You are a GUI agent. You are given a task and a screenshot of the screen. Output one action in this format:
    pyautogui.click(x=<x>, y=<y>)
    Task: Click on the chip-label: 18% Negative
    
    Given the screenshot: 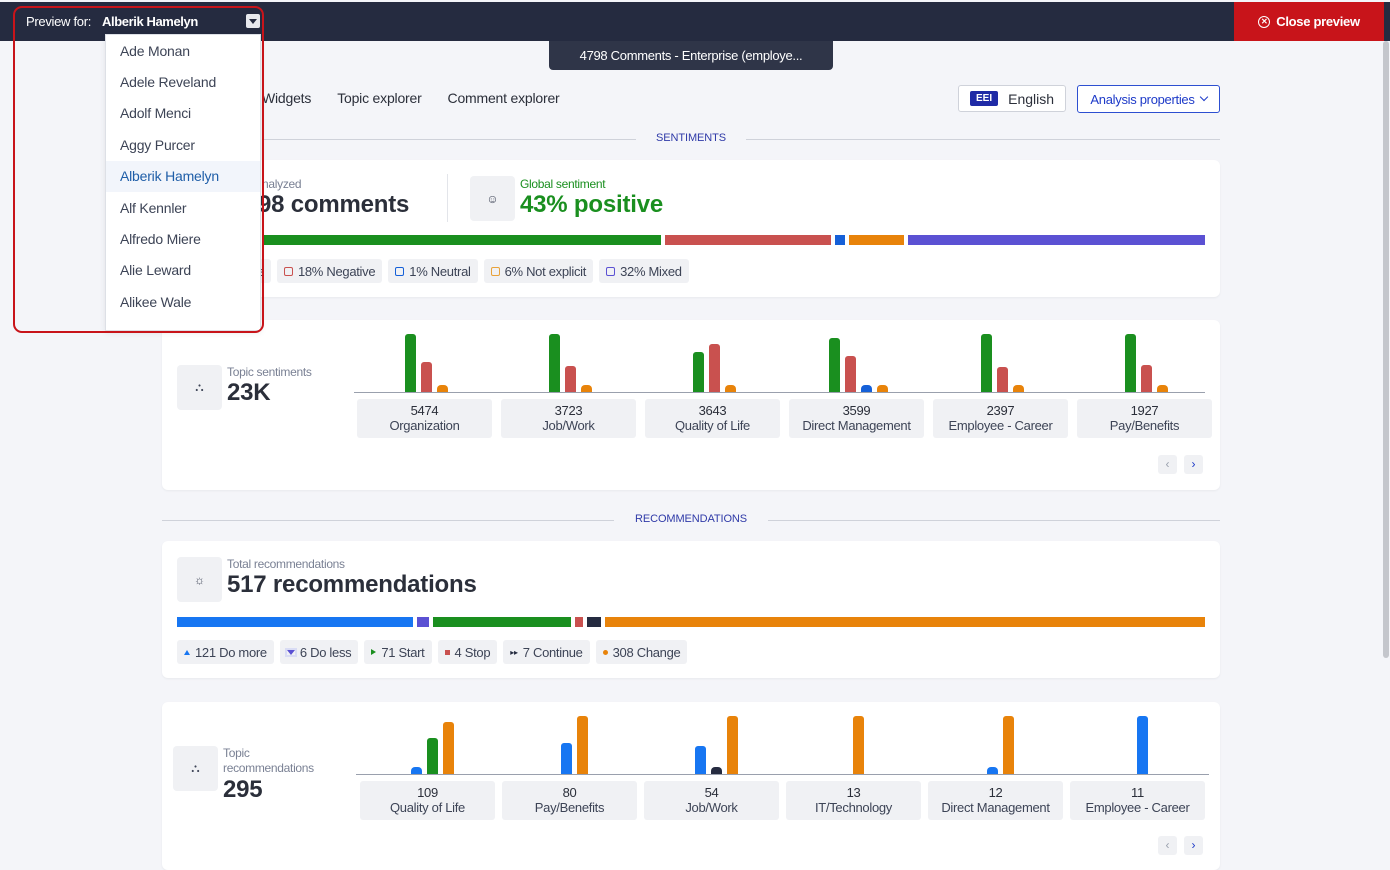 What is the action you would take?
    pyautogui.click(x=336, y=271)
    